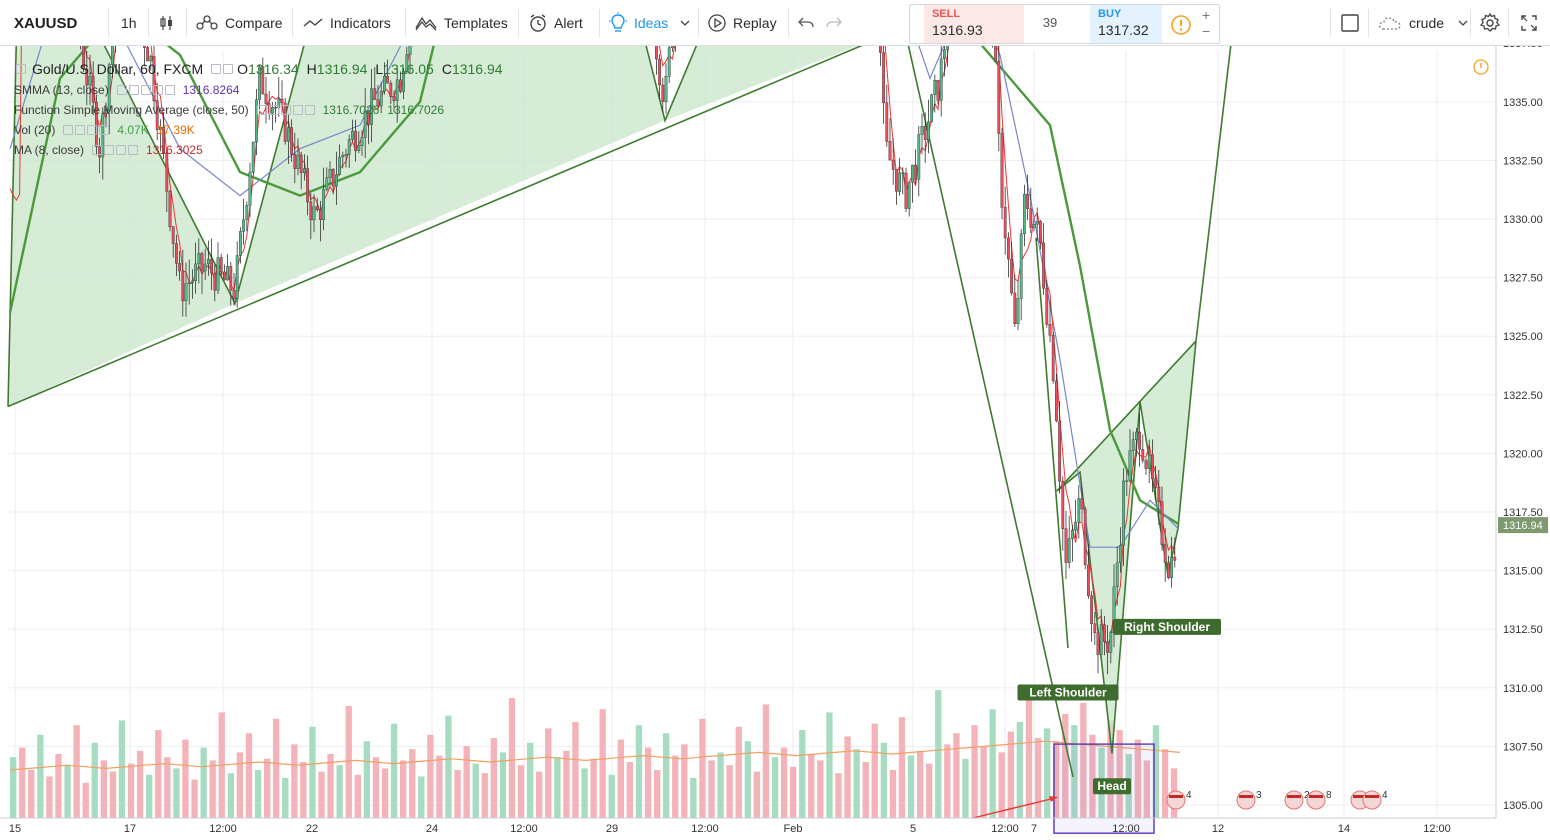 Image resolution: width=1550 pixels, height=840 pixels. Describe the element at coordinates (426, 23) in the screenshot. I see `templates-icon` at that location.